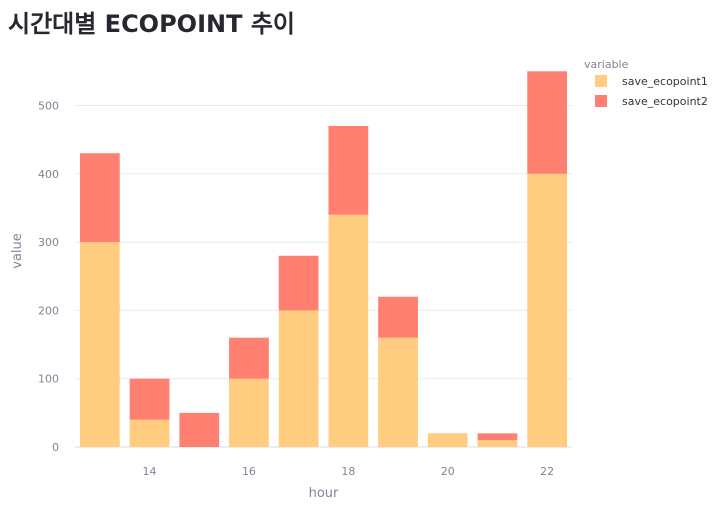 The width and height of the screenshot is (712, 510). I want to click on legend-title: variable, so click(606, 64).